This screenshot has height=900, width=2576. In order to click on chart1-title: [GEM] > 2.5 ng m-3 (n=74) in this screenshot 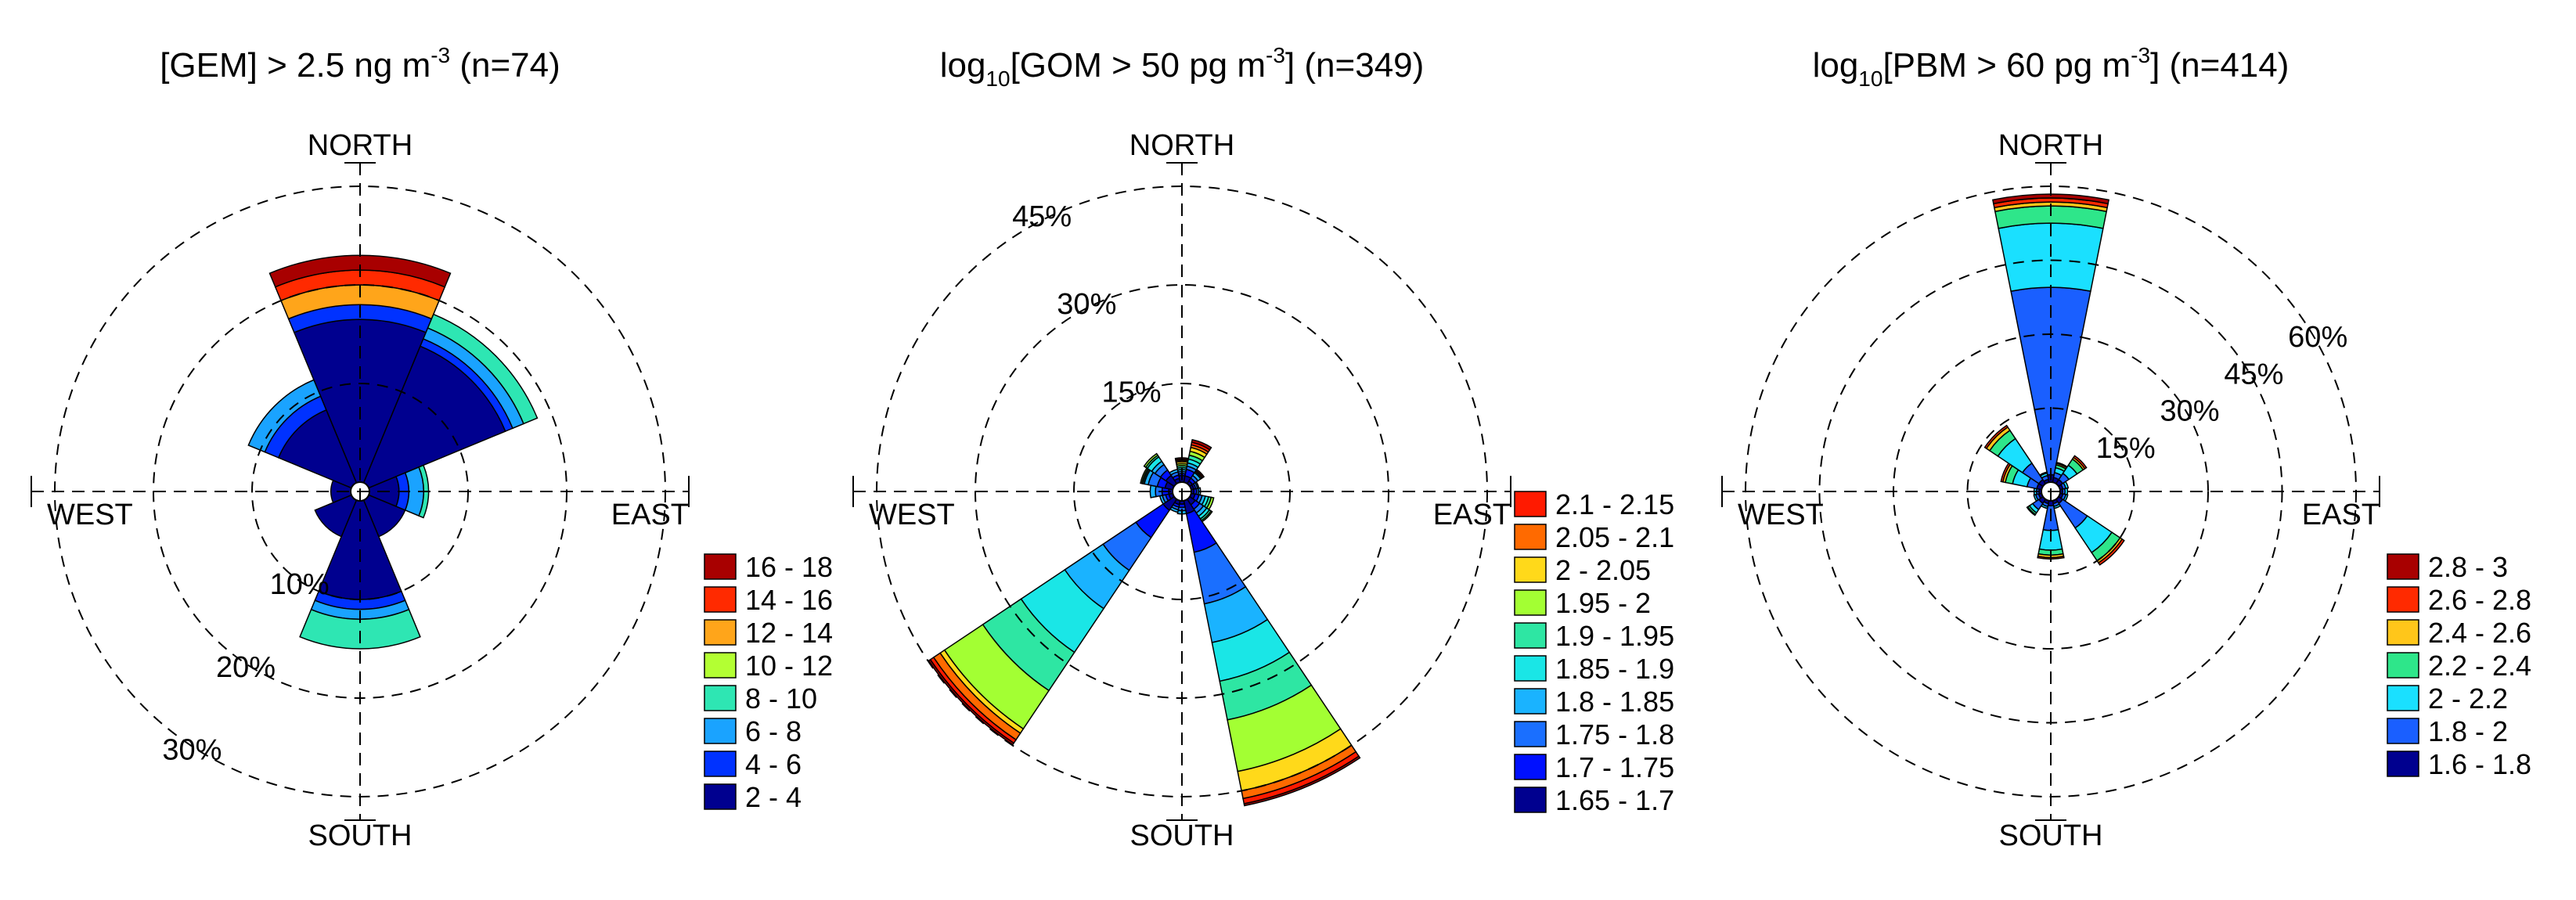, I will do `click(360, 64)`.